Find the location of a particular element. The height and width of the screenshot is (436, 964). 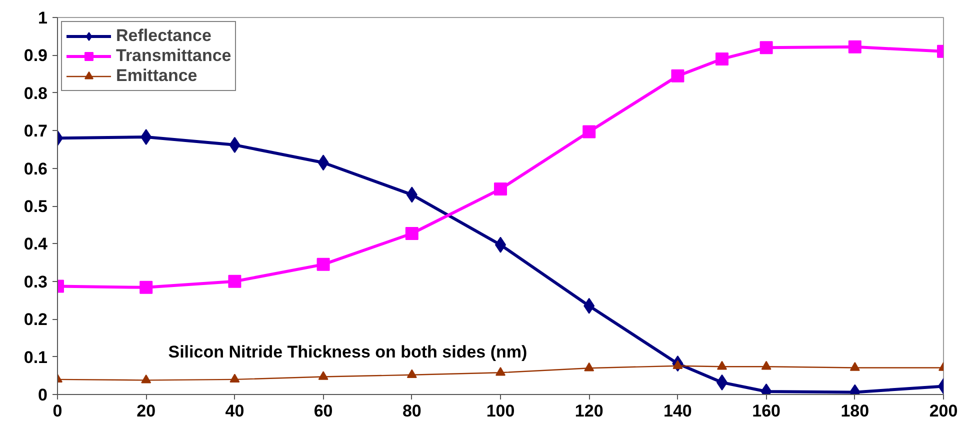

x-tick-label: 120 is located at coordinates (589, 411).